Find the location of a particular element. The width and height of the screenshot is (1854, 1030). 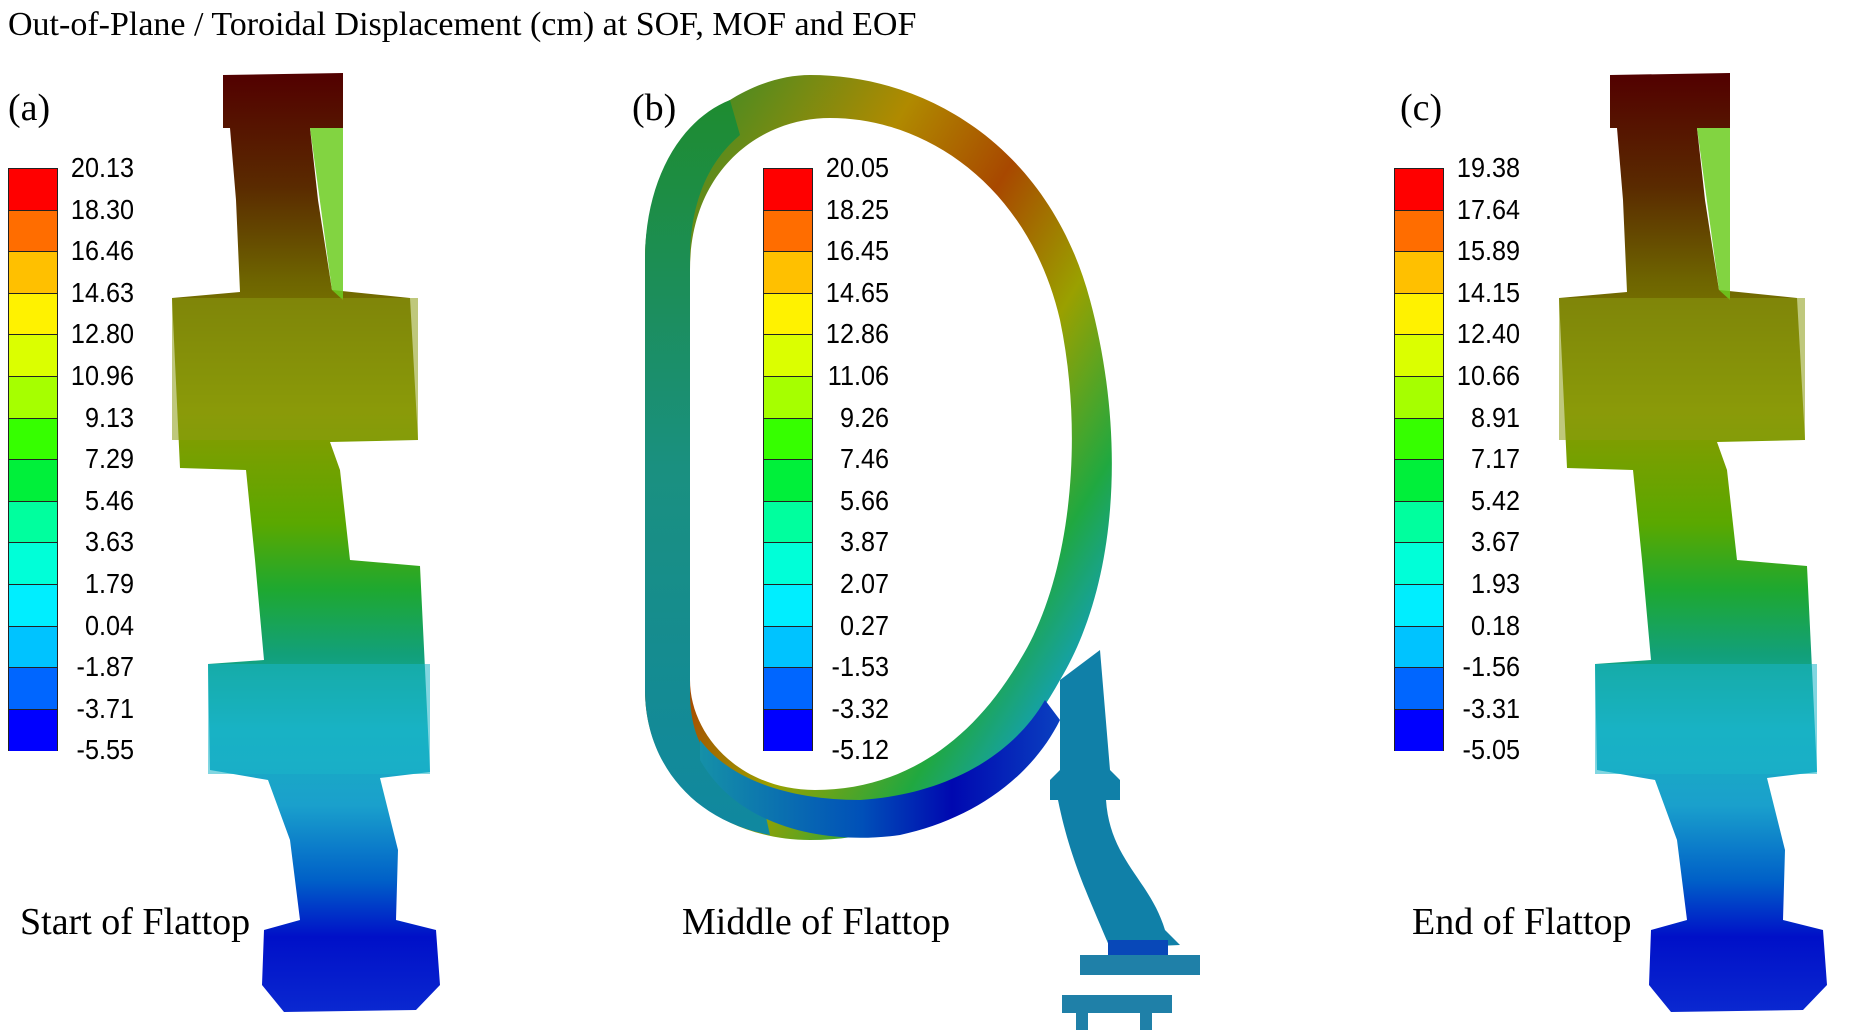

legend-value: 12.40 is located at coordinates (1488, 334).